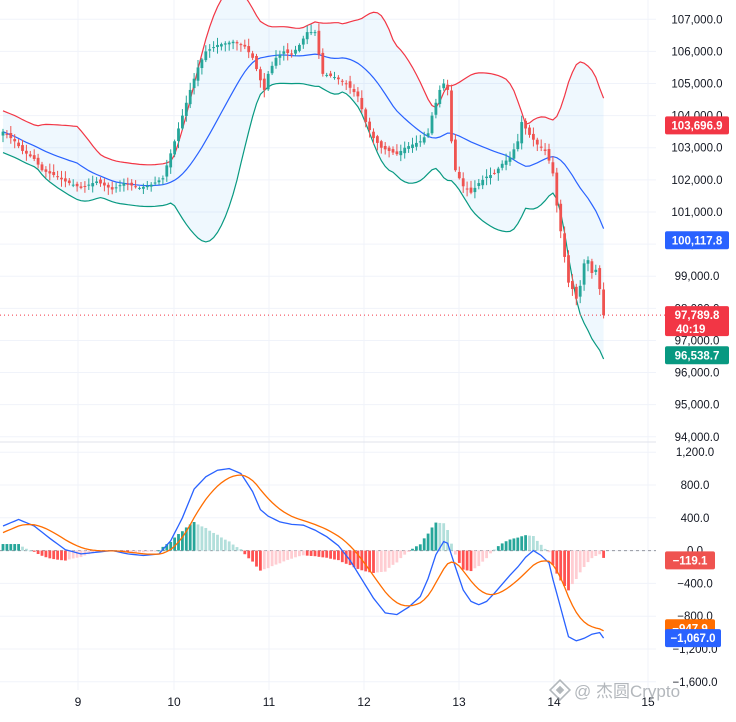  What do you see at coordinates (365, 702) in the screenshot?
I see `time-axis: 9 10 11 12 13 14 15` at bounding box center [365, 702].